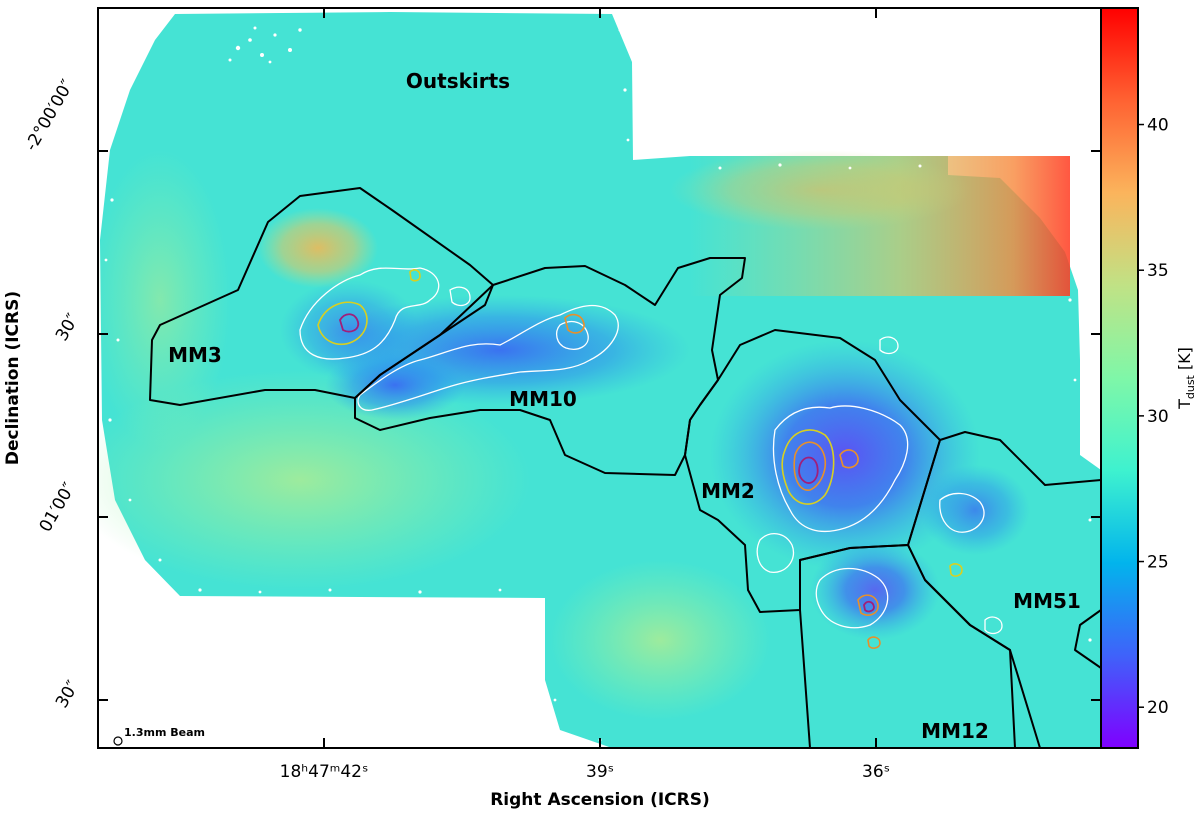  What do you see at coordinates (955, 731) in the screenshot?
I see `region-label-mm12: MM12` at bounding box center [955, 731].